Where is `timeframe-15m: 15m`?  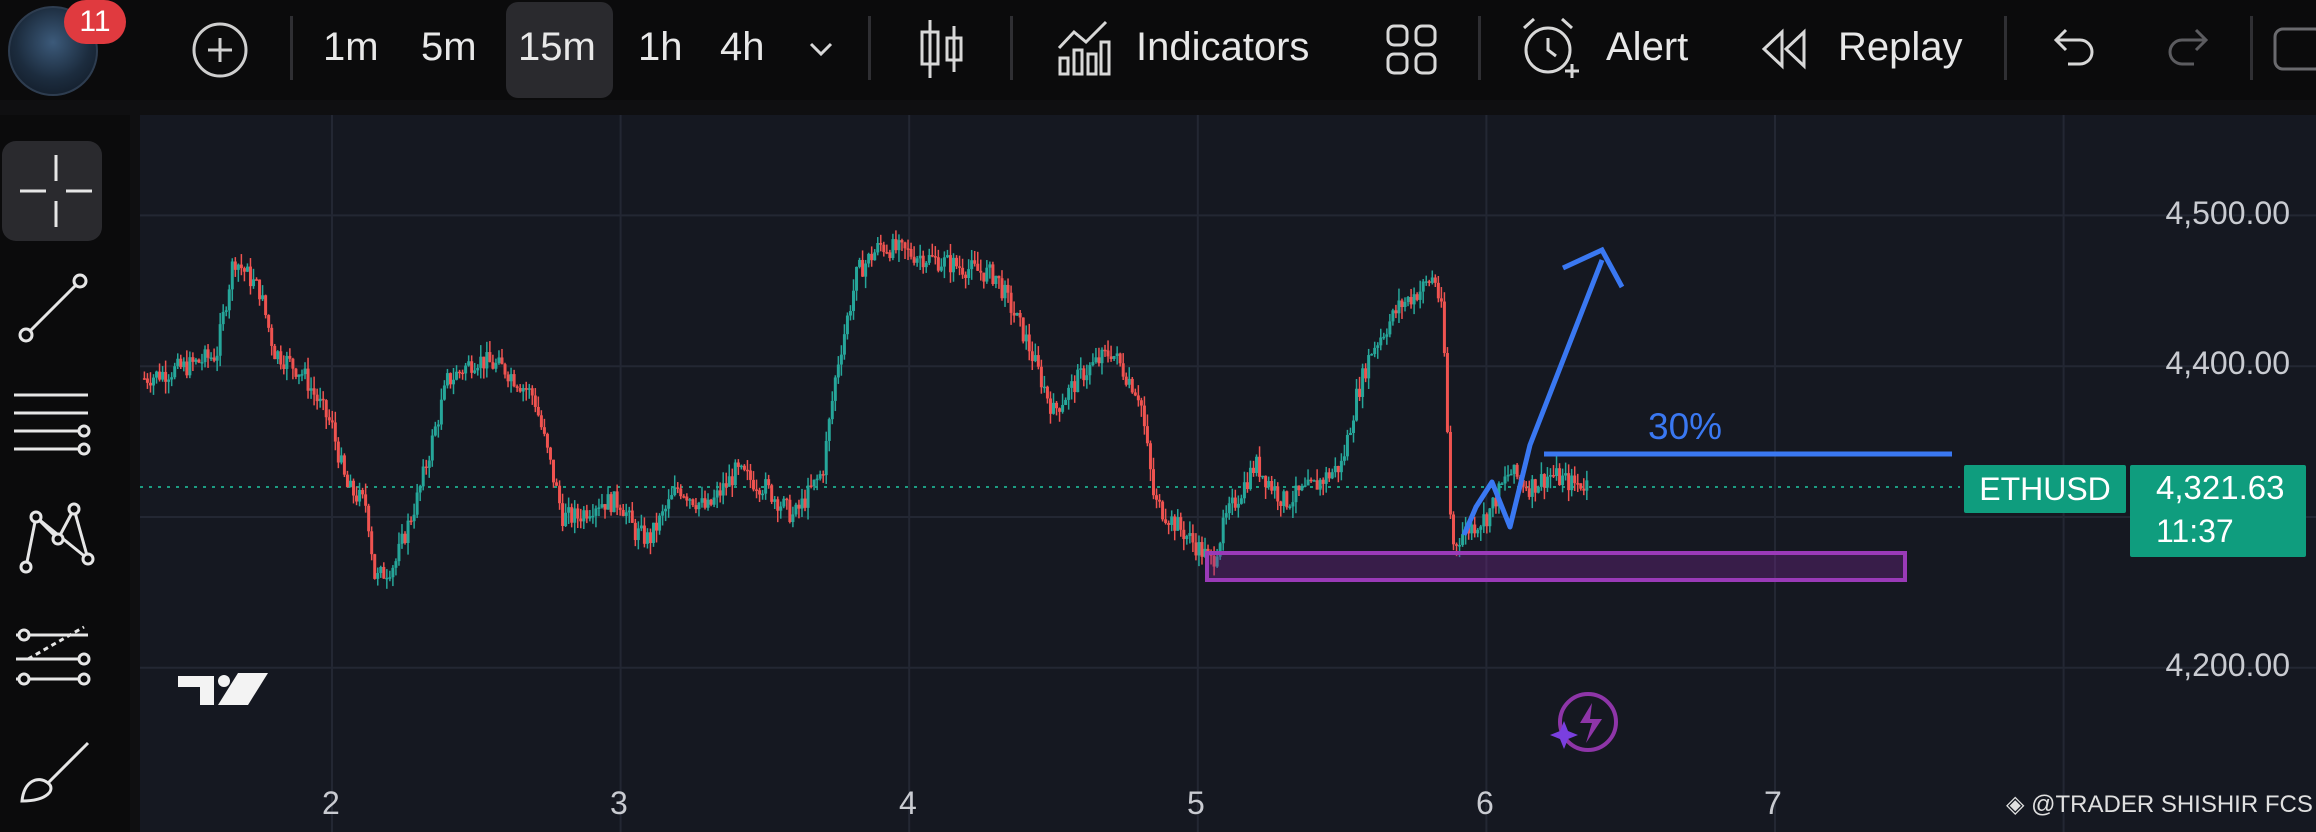
timeframe-15m: 15m is located at coordinates (557, 47).